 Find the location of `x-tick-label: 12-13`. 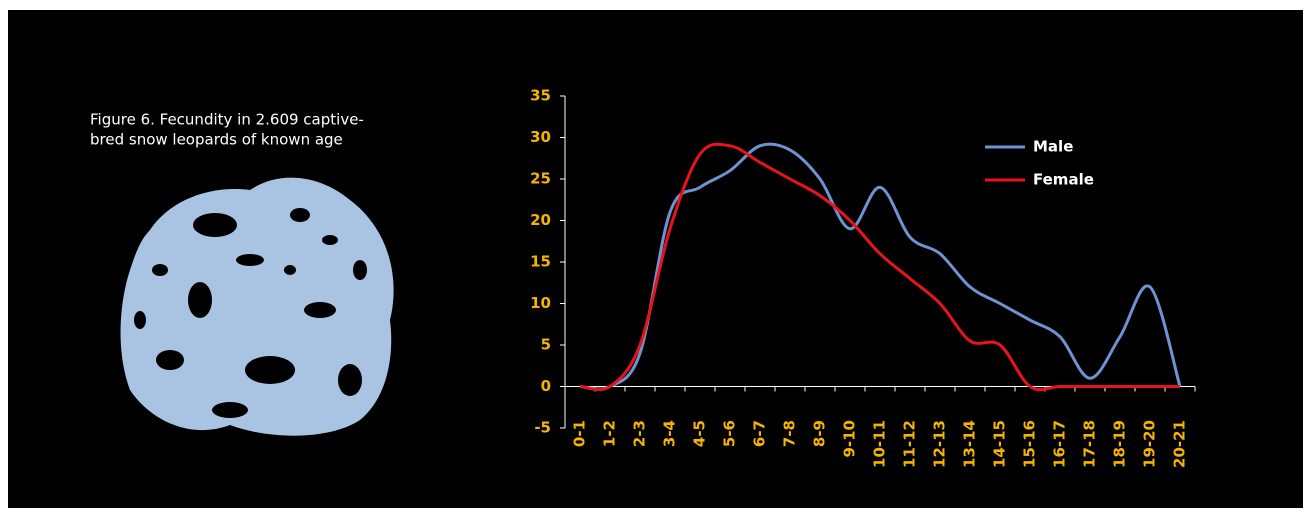

x-tick-label: 12-13 is located at coordinates (940, 444).